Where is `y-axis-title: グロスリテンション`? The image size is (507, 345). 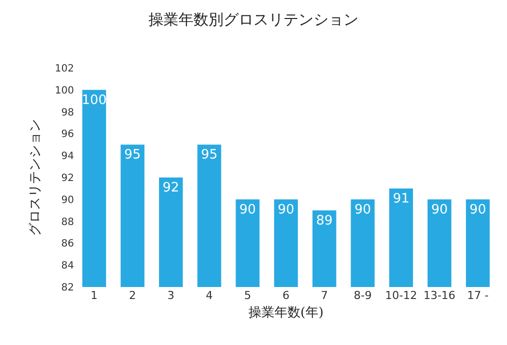 y-axis-title: グロスリテンション is located at coordinates (35, 177).